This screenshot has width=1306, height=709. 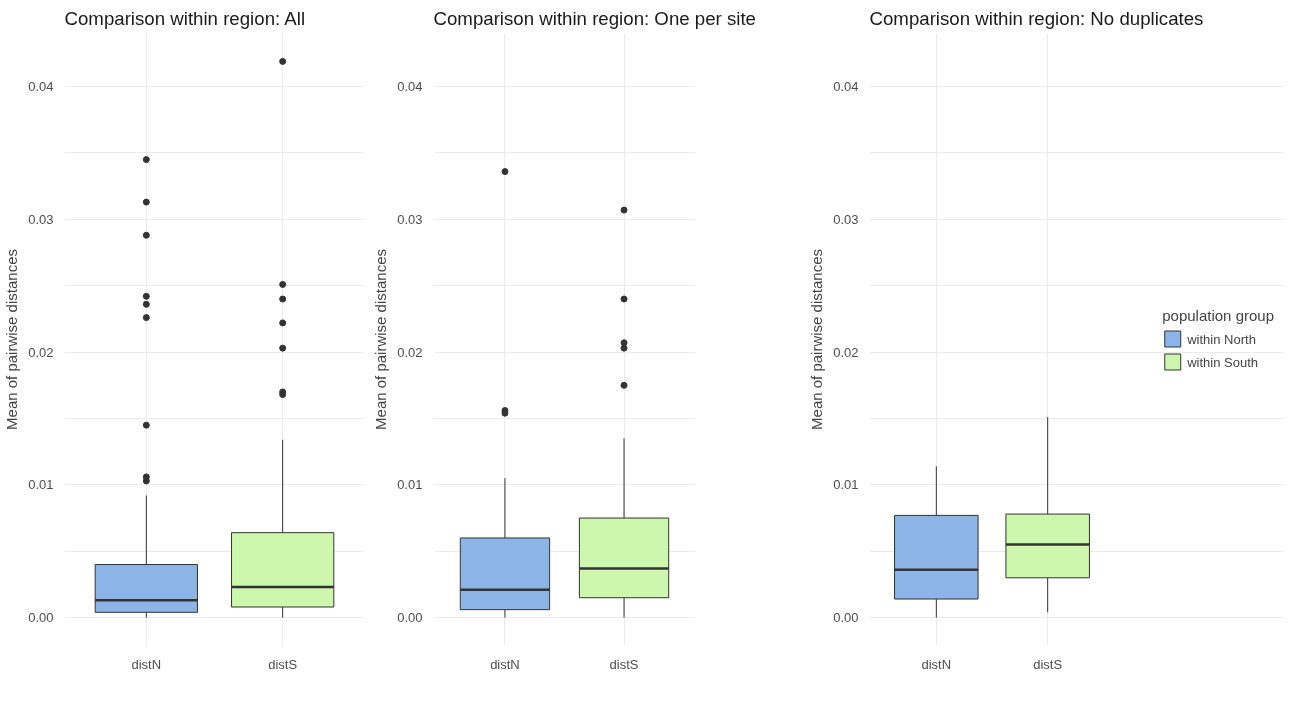 What do you see at coordinates (1223, 361) in the screenshot?
I see `legend-label: within South` at bounding box center [1223, 361].